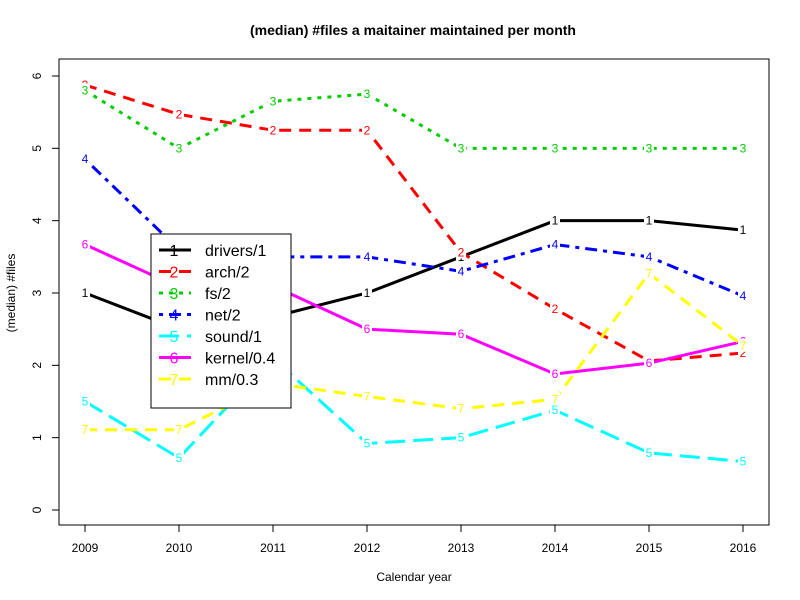 This screenshot has height=600, width=800. Describe the element at coordinates (37, 365) in the screenshot. I see `y-tick-label: 2` at that location.